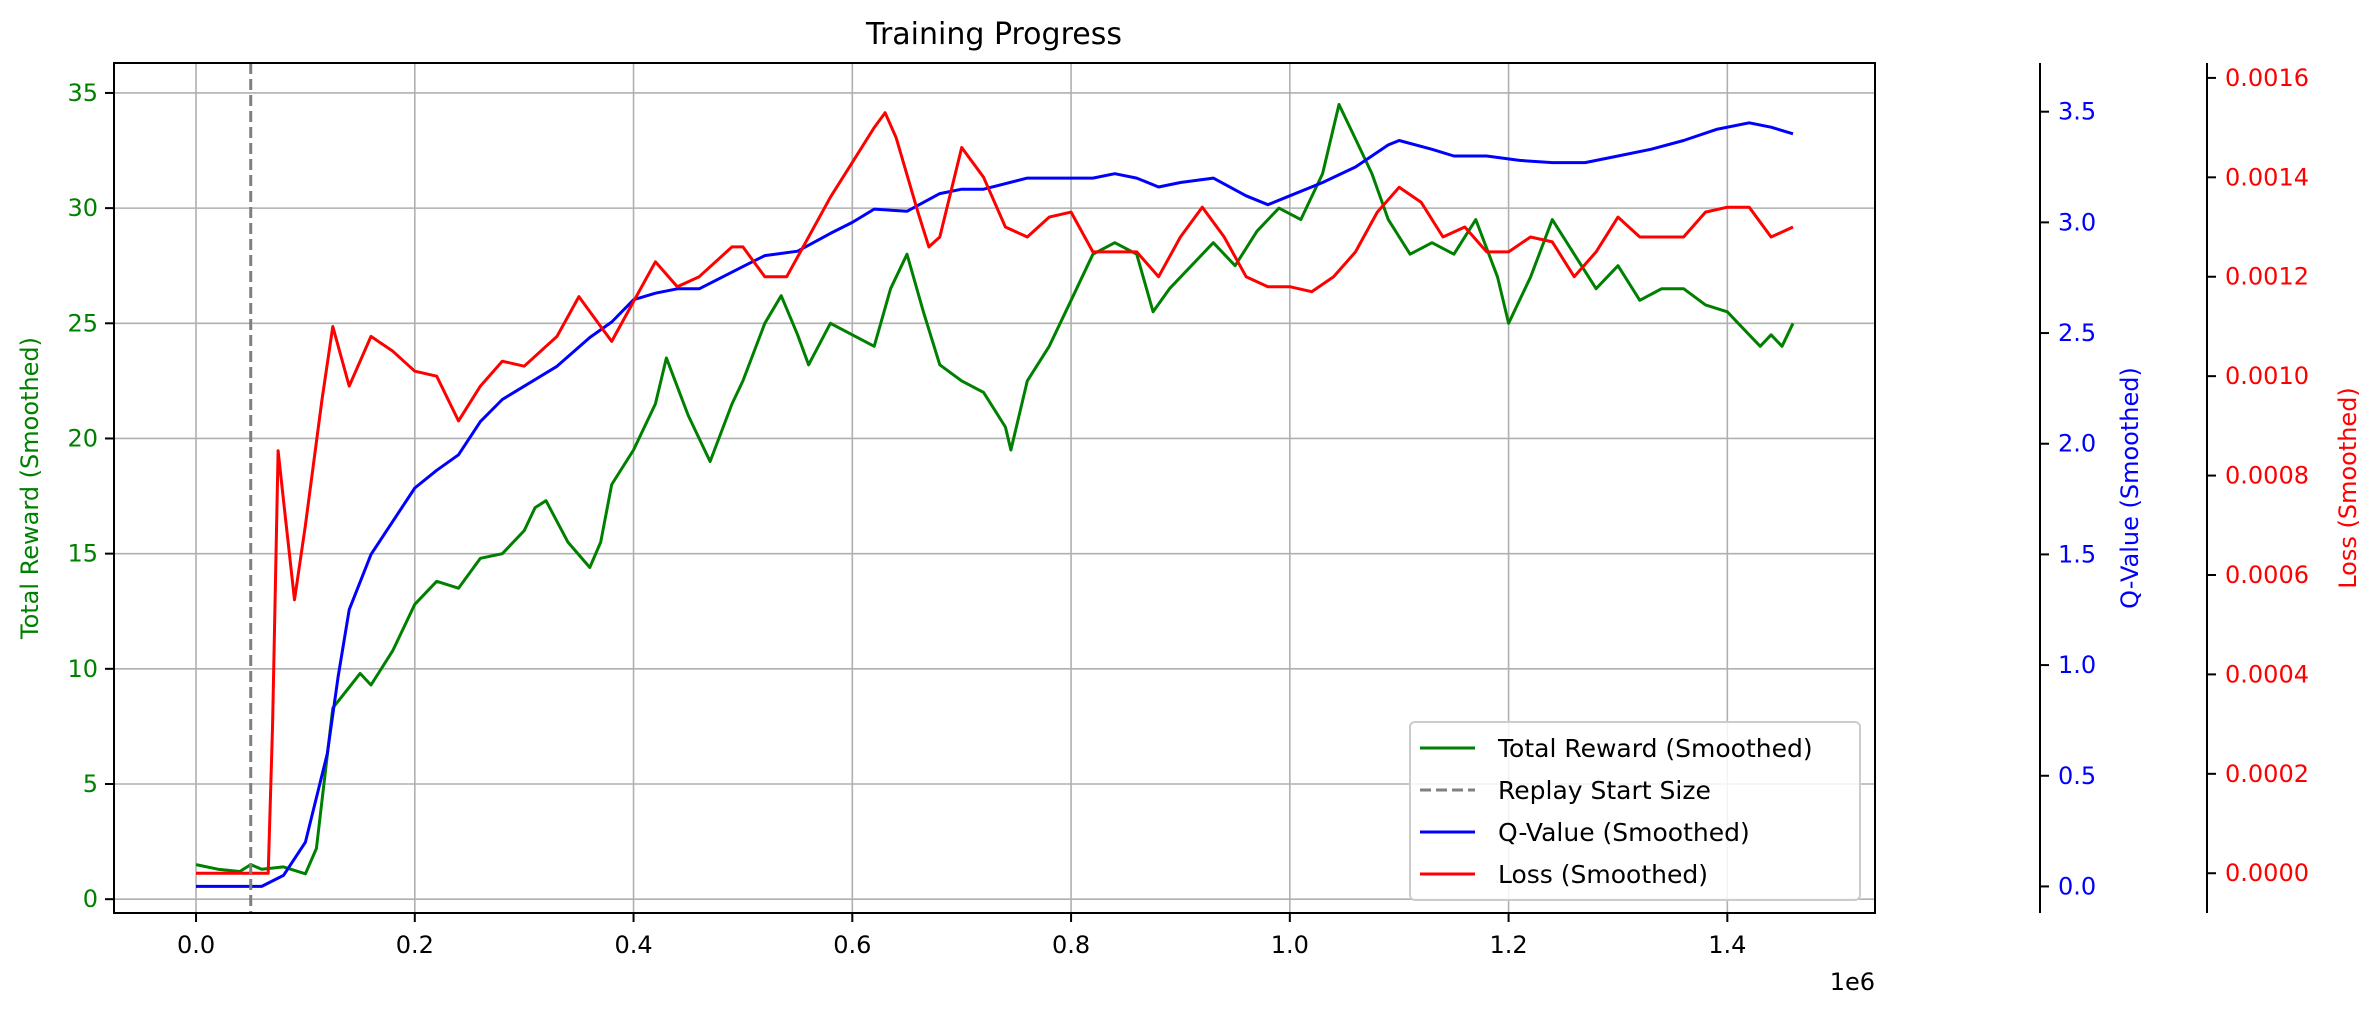 The height and width of the screenshot is (1015, 2379). Describe the element at coordinates (1624, 832) in the screenshot. I see `legend-label-q-value-smoothed: Q-Value (Smoothed)` at that location.